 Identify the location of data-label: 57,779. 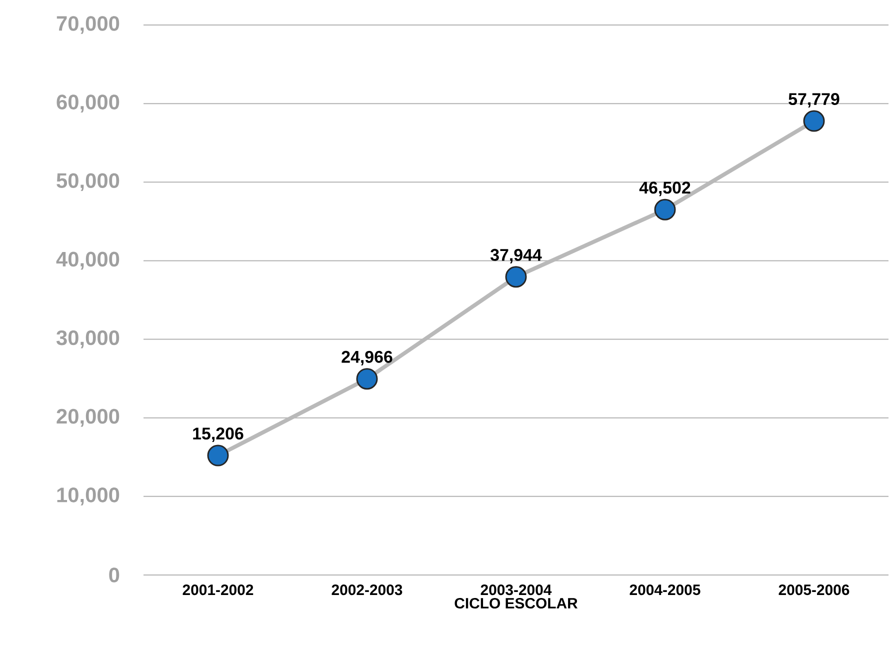
(814, 100).